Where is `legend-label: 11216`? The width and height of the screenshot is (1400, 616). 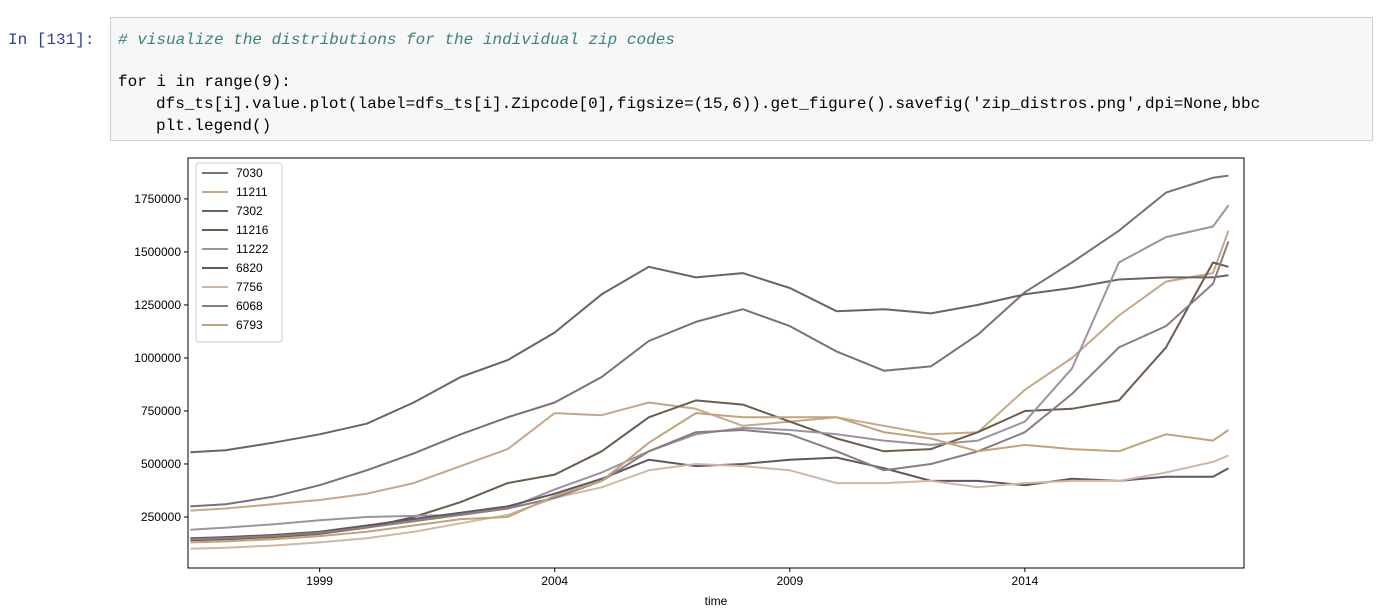
legend-label: 11216 is located at coordinates (252, 230).